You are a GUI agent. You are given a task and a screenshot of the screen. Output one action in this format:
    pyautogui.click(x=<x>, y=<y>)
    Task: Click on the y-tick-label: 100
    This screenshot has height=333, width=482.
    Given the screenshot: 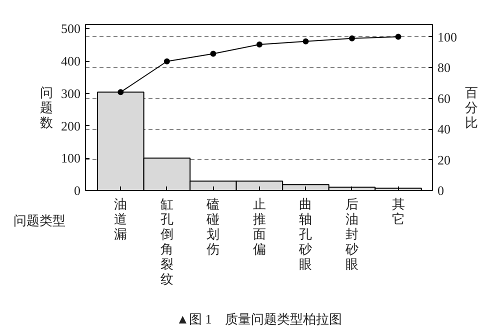 What is the action you would take?
    pyautogui.click(x=70, y=158)
    